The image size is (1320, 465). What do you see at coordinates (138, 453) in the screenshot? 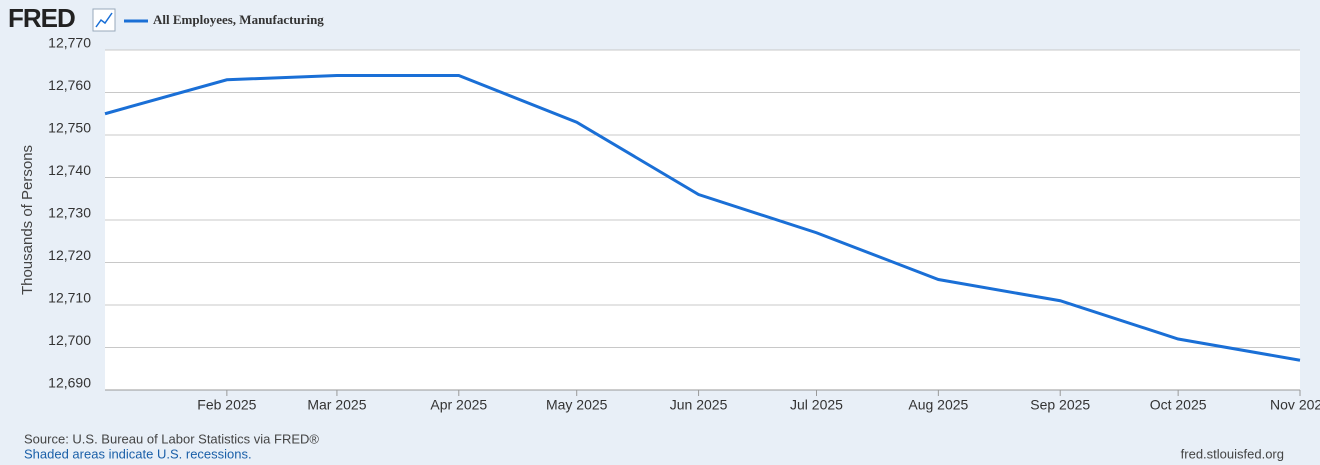
I see `note: Shaded areas indicate U.S. recessions.` at bounding box center [138, 453].